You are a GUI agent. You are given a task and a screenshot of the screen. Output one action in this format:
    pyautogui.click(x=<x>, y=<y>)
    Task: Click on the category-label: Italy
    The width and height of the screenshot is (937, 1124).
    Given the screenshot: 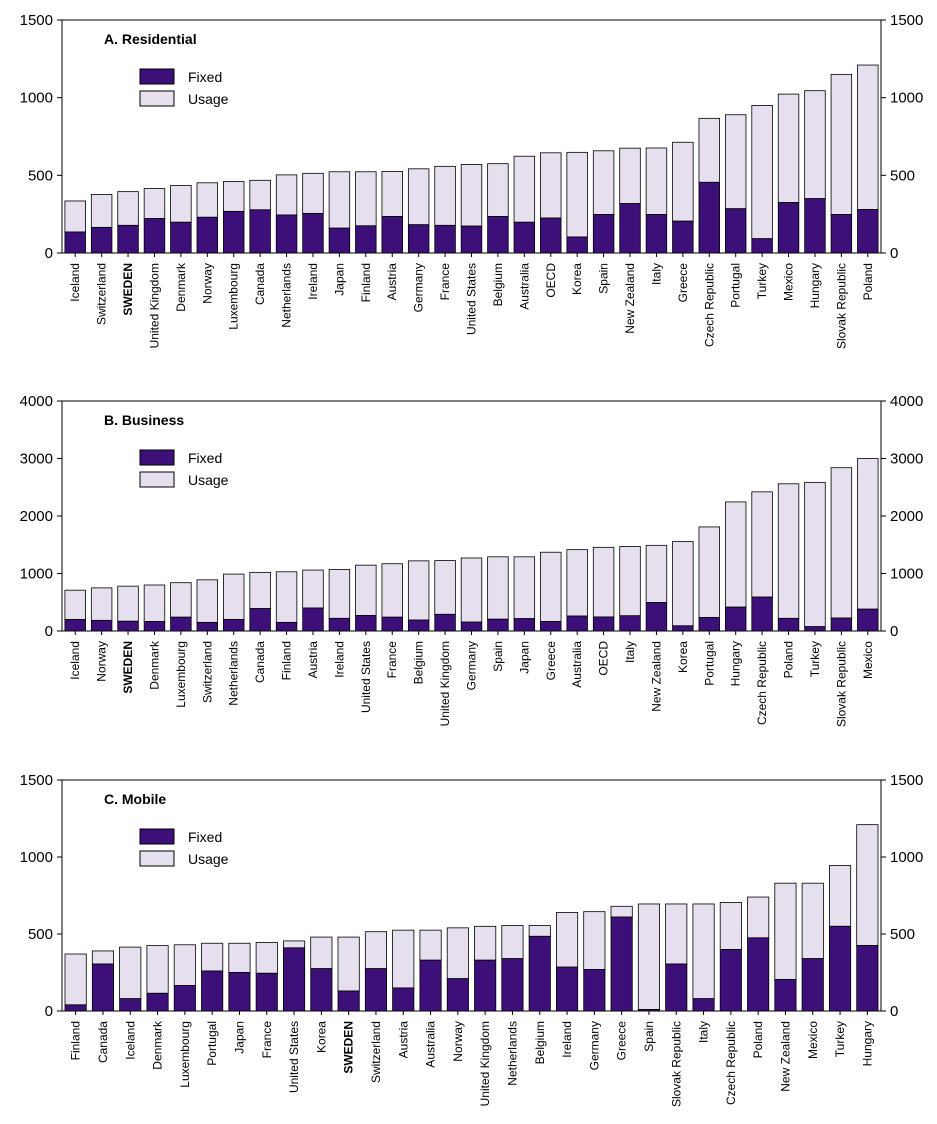 What is the action you would take?
    pyautogui.click(x=704, y=1032)
    